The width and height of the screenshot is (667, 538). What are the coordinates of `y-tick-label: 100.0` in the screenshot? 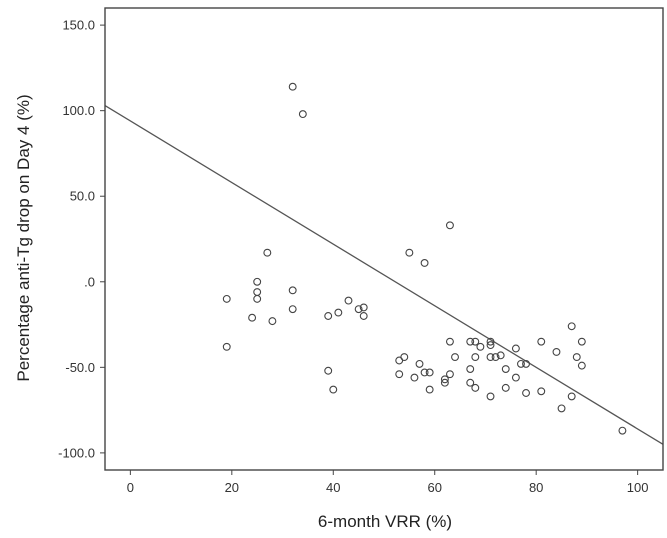 It's located at (78, 110).